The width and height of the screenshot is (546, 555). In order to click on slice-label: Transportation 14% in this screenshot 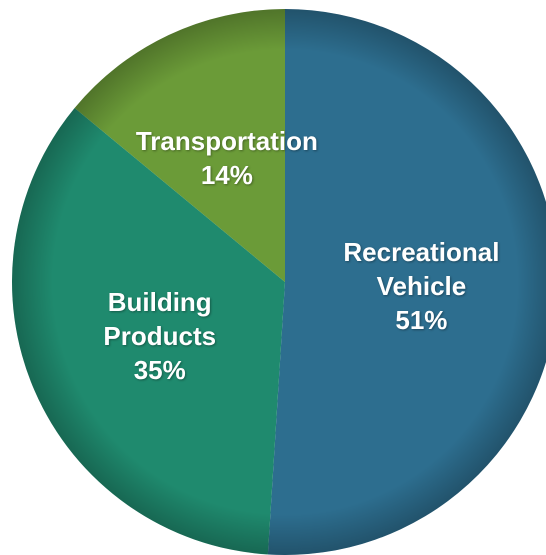, I will do `click(227, 158)`.